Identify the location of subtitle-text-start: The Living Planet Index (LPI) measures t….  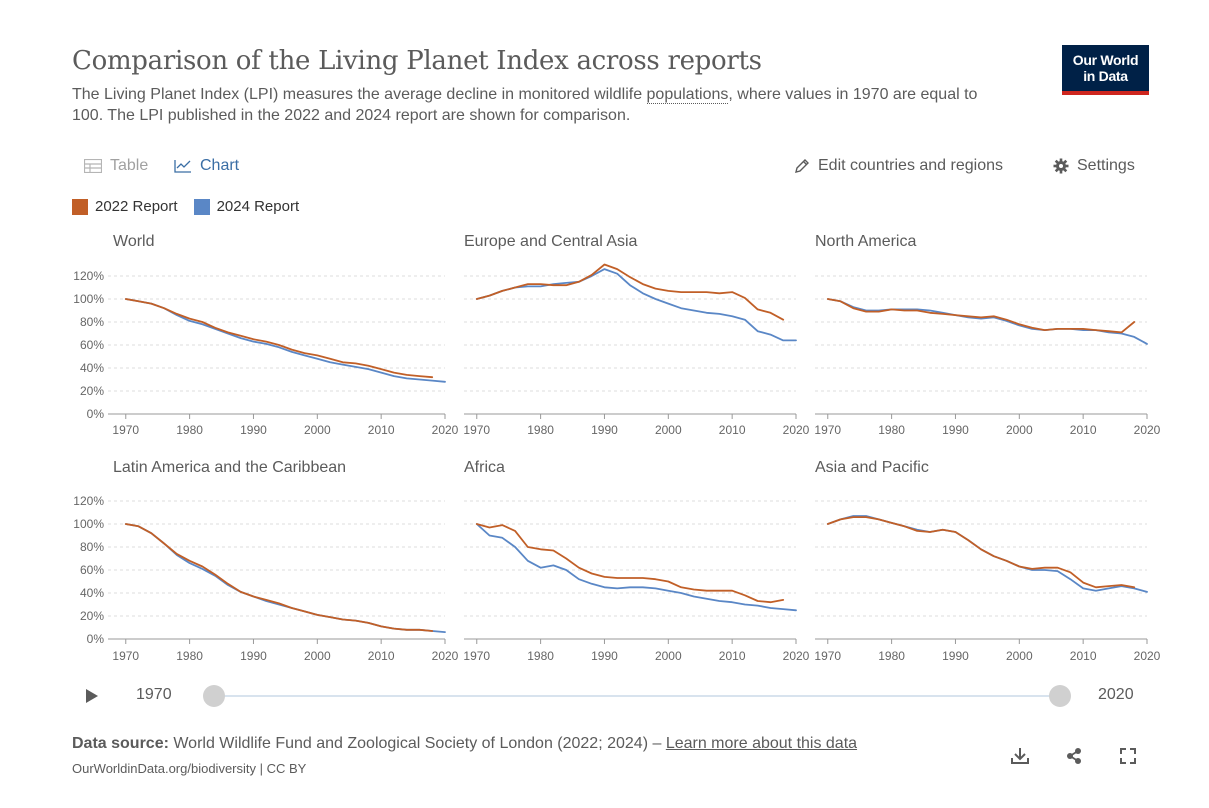
(359, 94).